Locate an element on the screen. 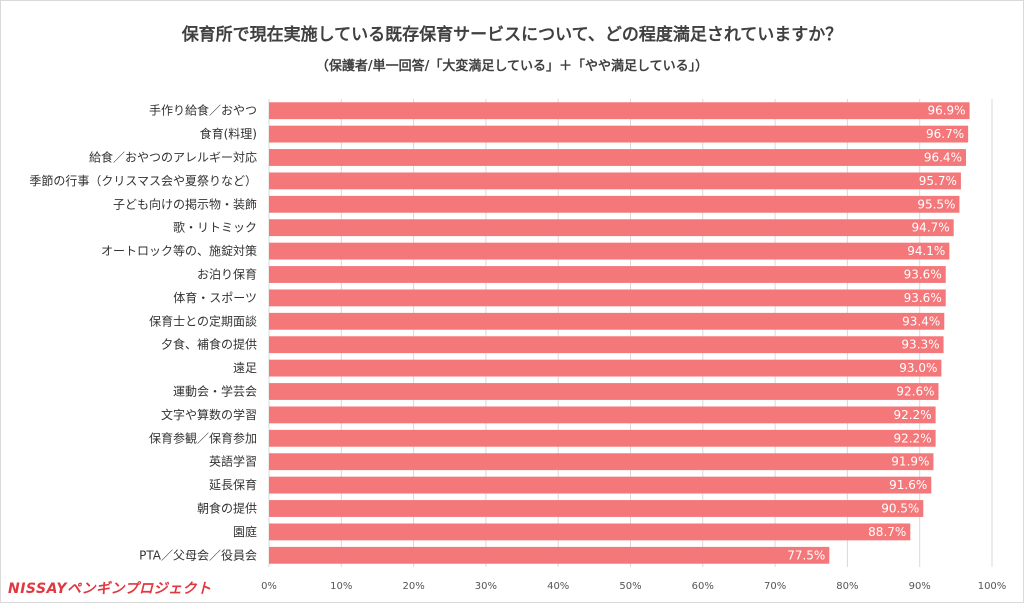  value-label: 96.4% is located at coordinates (943, 158).